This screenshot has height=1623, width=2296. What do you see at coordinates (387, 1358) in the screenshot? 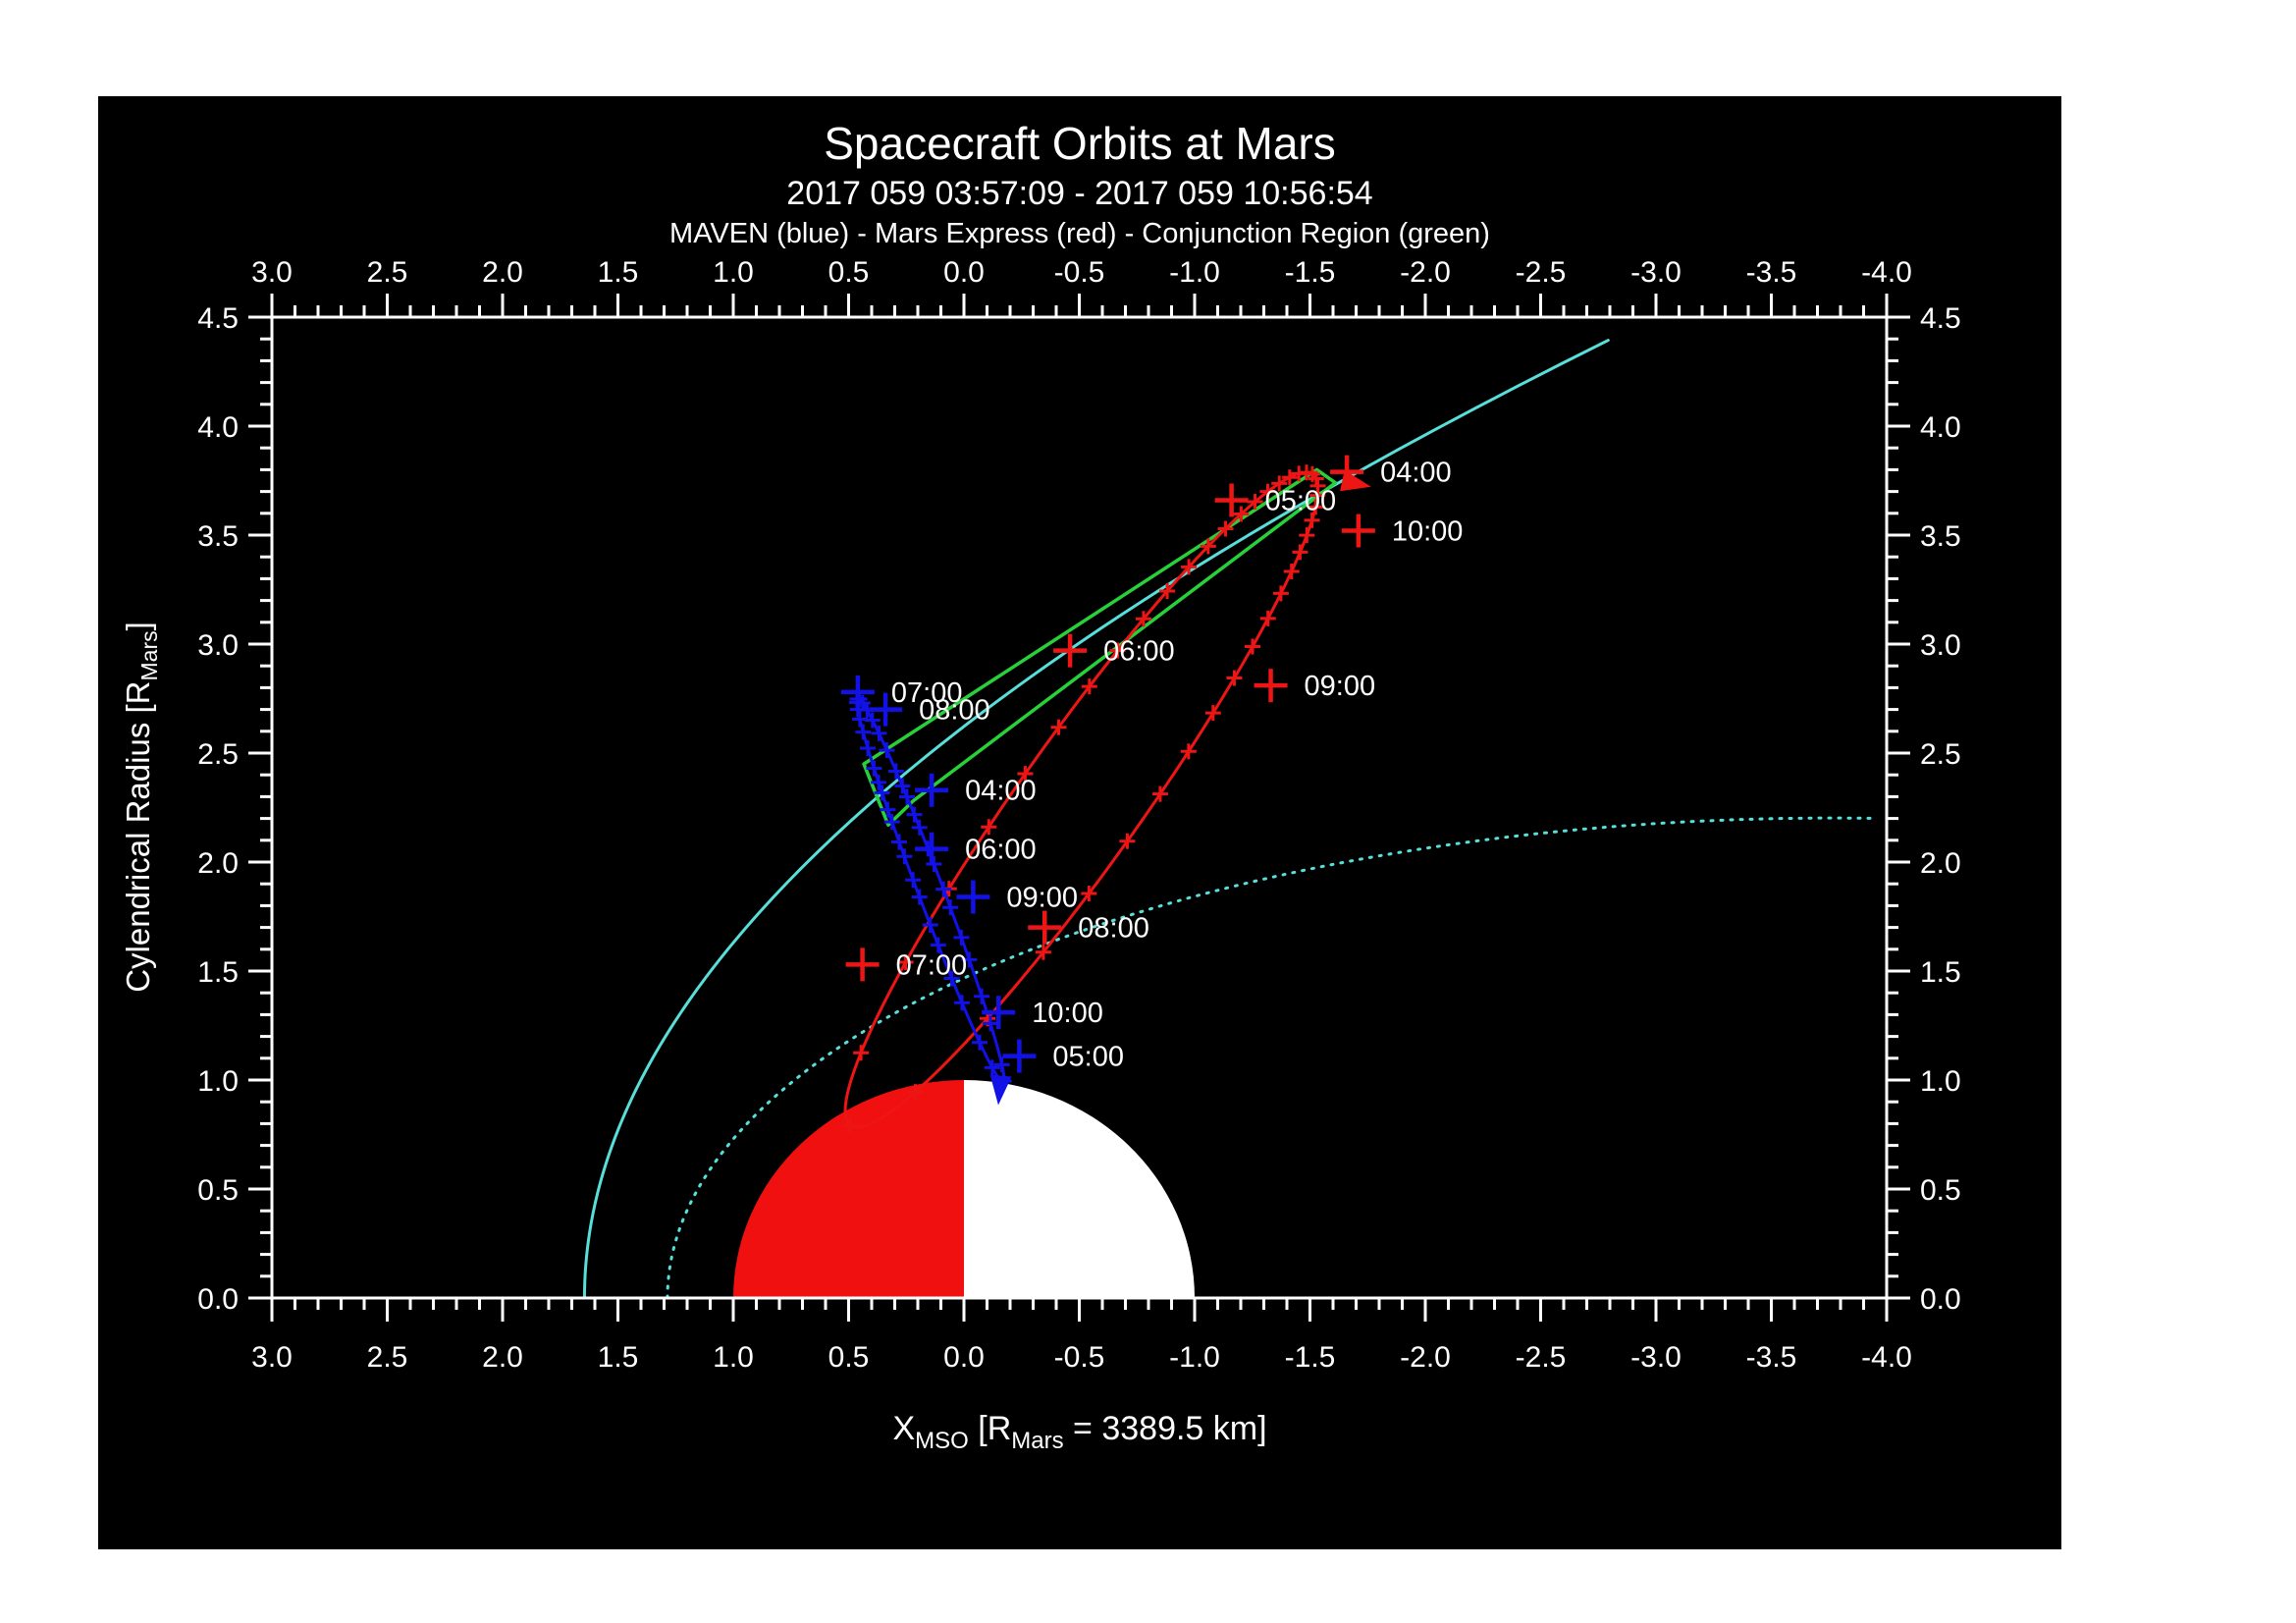
I see `x-tick-label-bottom: 2.5` at bounding box center [387, 1358].